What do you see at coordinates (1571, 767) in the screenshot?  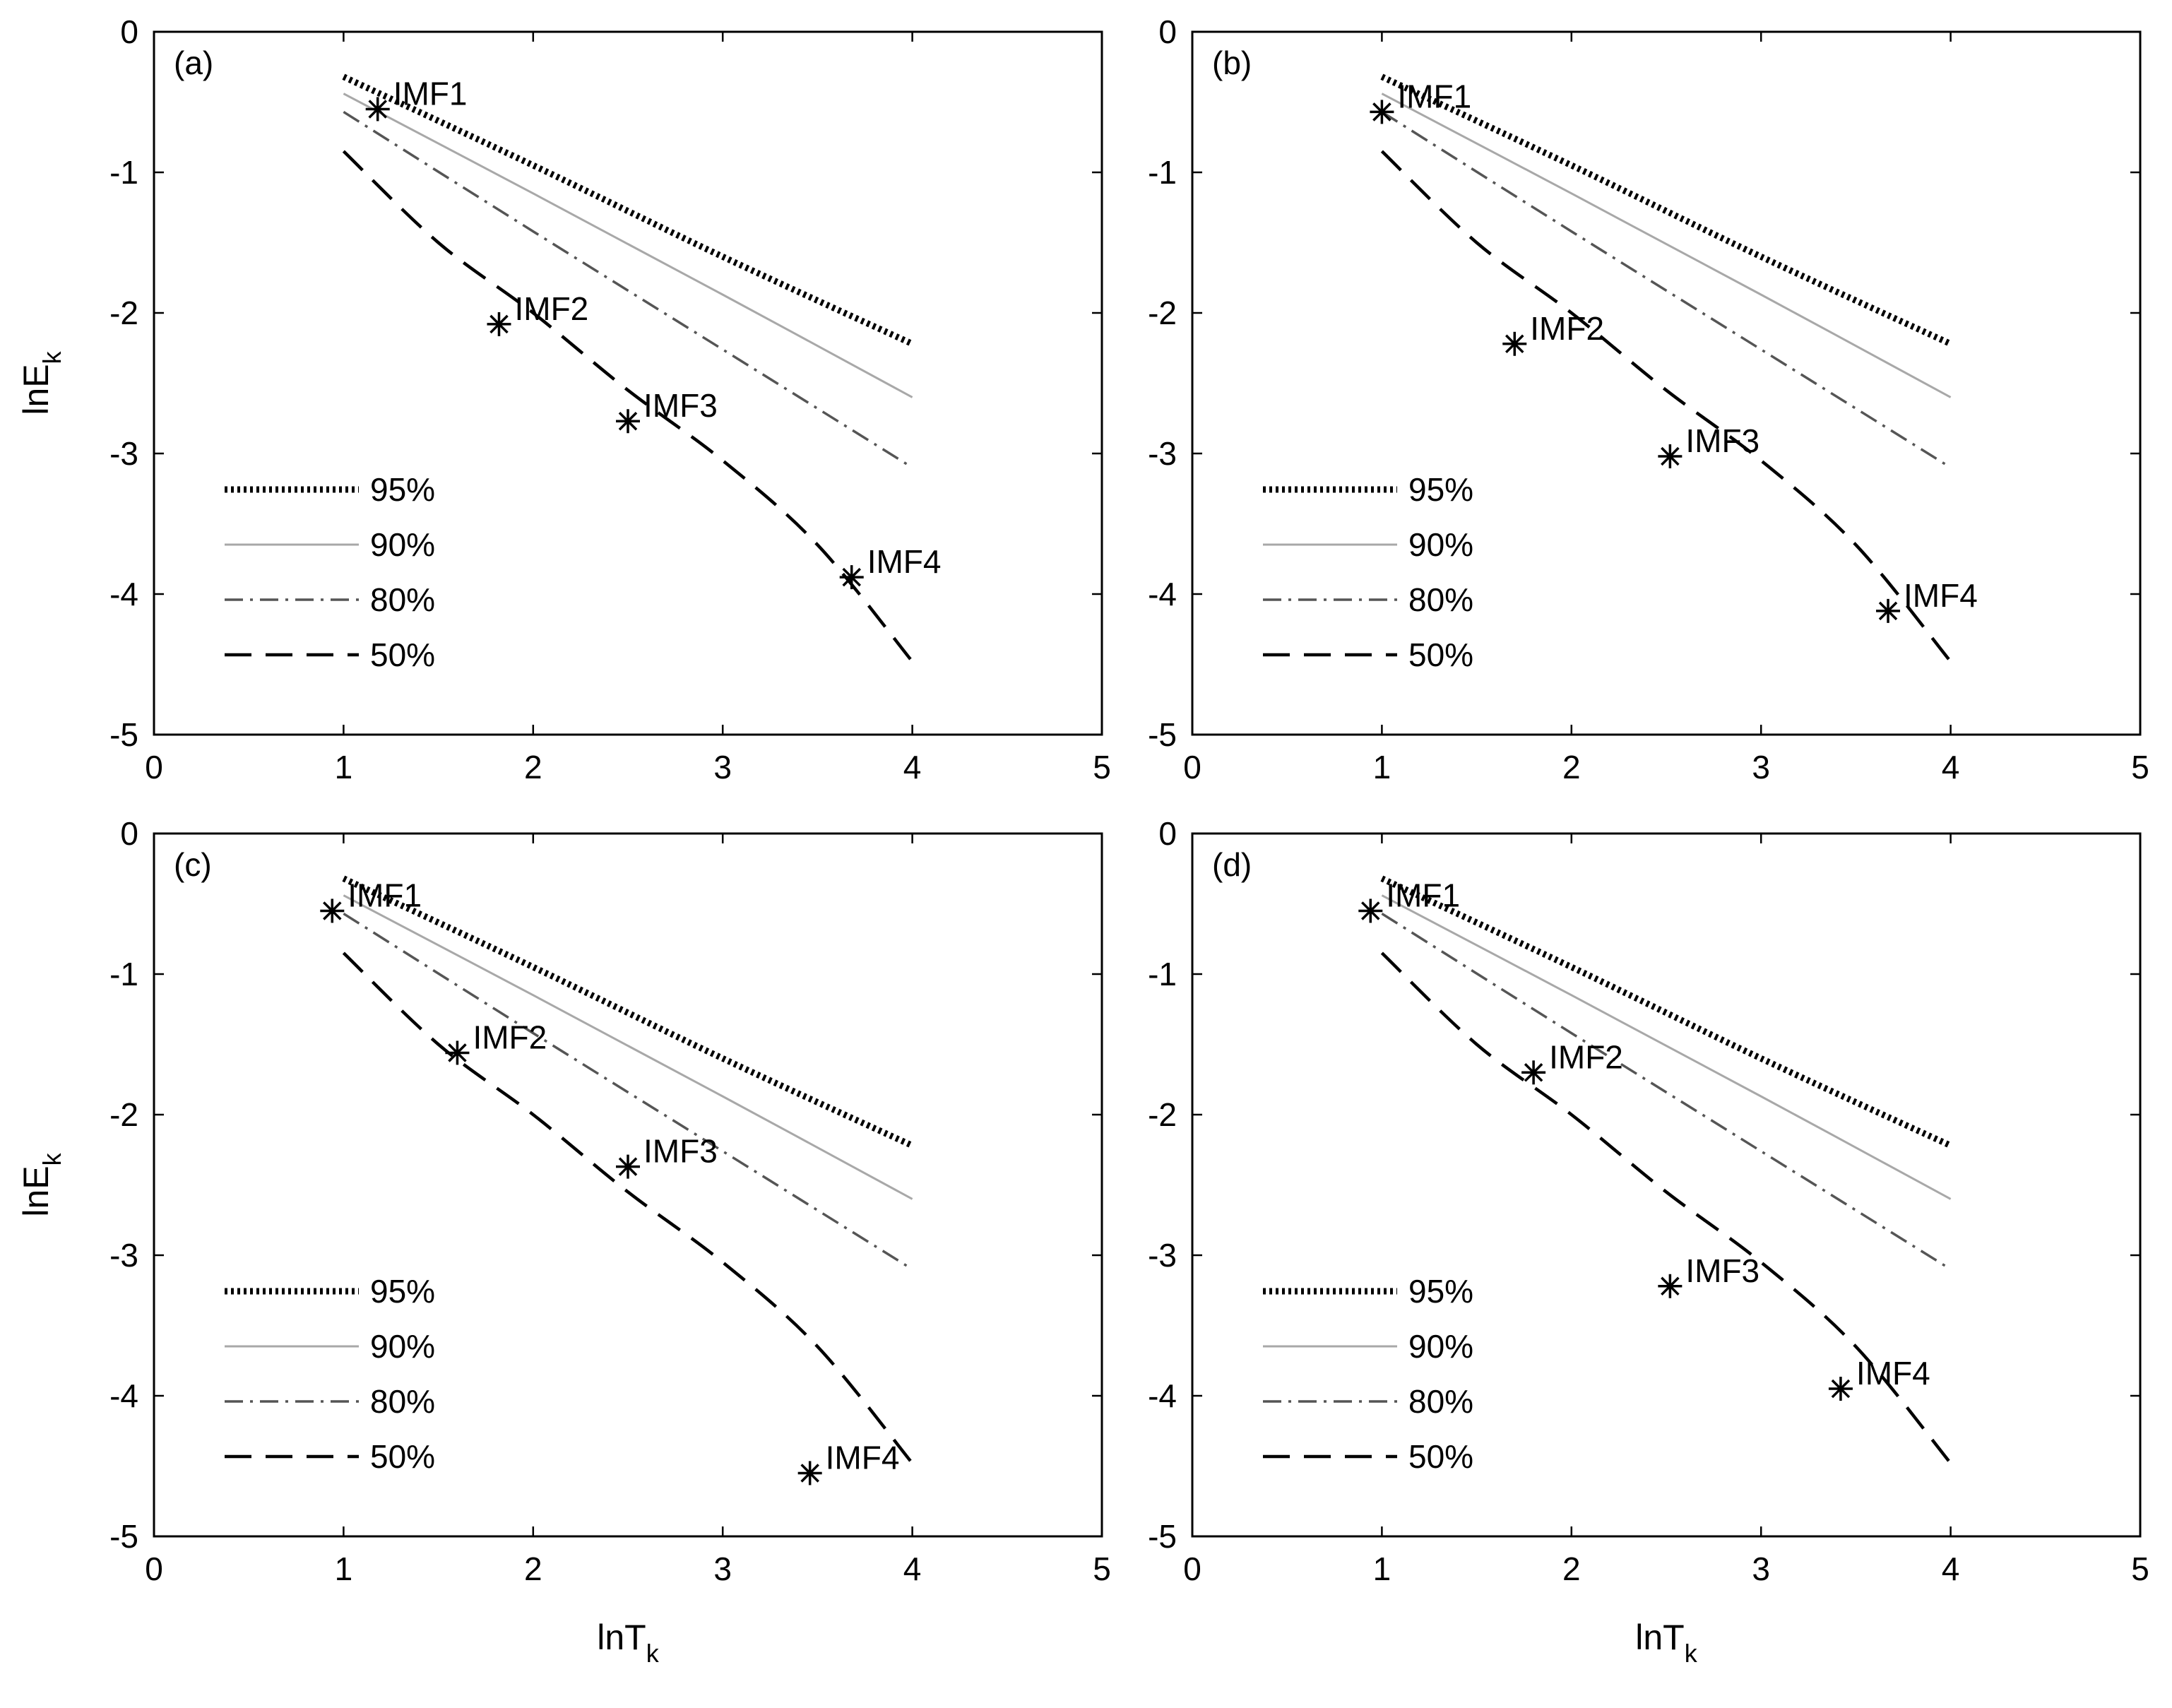 I see `x-tick-label: 2` at bounding box center [1571, 767].